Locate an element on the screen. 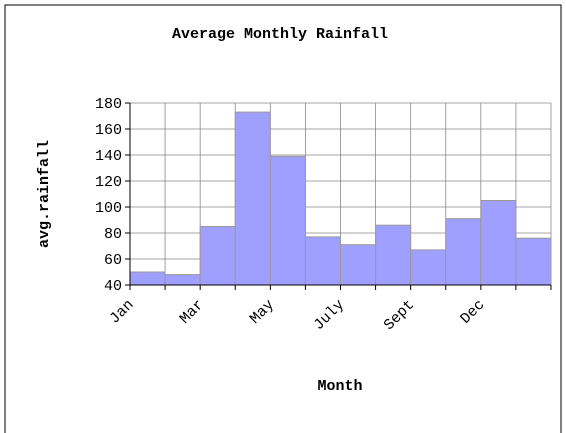 The width and height of the screenshot is (566, 433). x-tick-label: May is located at coordinates (262, 312).